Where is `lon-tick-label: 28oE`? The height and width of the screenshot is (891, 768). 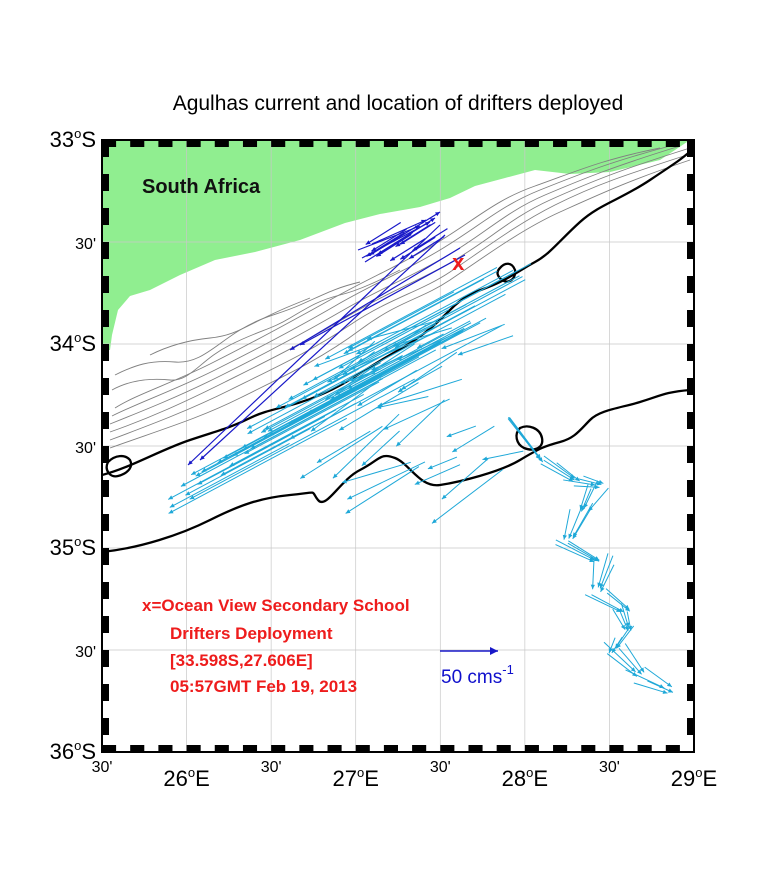 lon-tick-label: 28oE is located at coordinates (525, 778).